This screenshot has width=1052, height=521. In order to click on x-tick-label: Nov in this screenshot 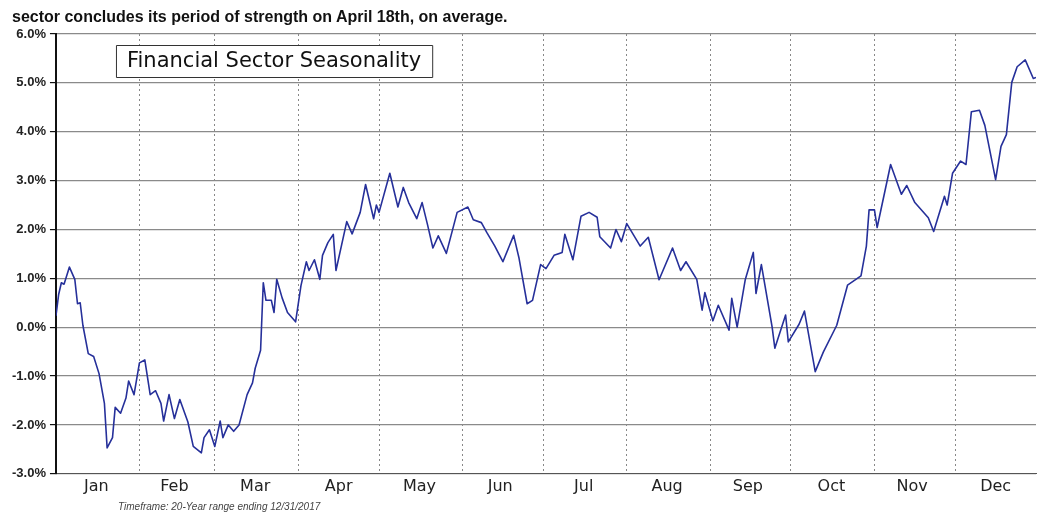, I will do `click(912, 485)`.